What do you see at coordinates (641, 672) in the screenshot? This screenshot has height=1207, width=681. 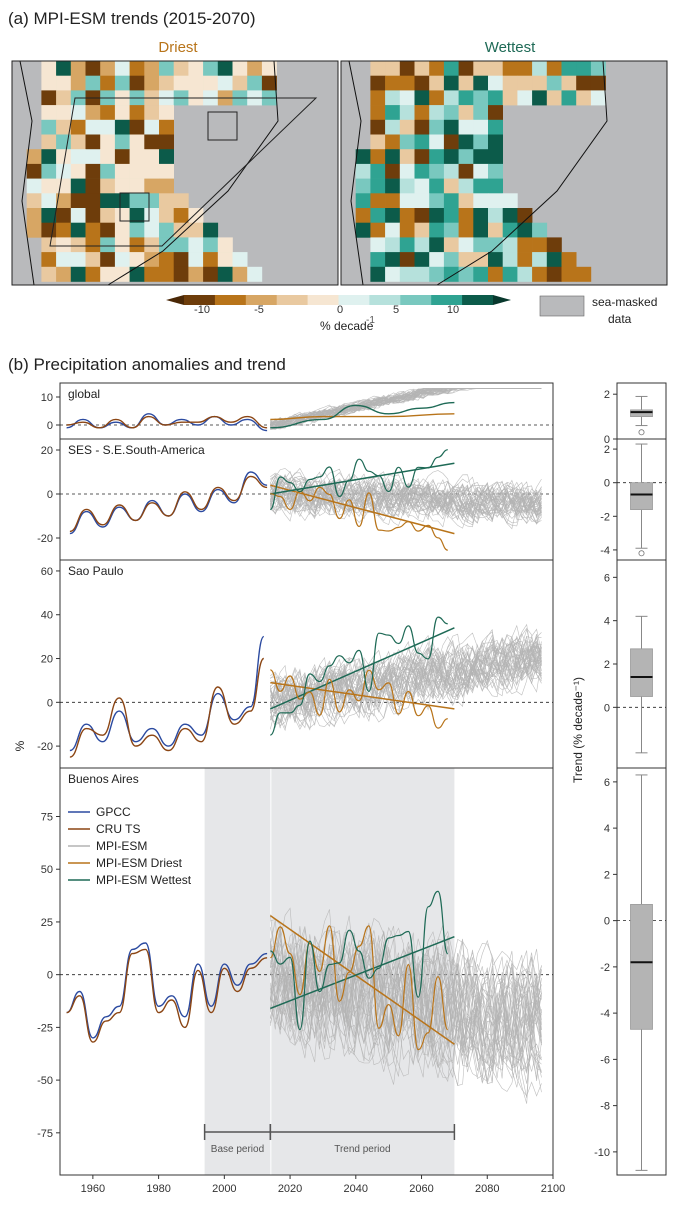 I see `box` at bounding box center [641, 672].